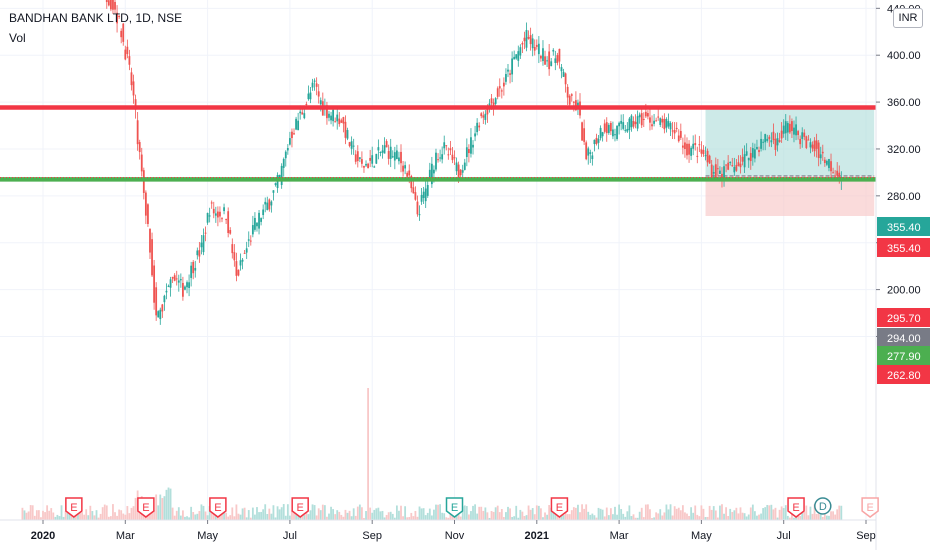 This screenshot has width=932, height=550. What do you see at coordinates (17, 38) in the screenshot?
I see `volume-label: Vol` at bounding box center [17, 38].